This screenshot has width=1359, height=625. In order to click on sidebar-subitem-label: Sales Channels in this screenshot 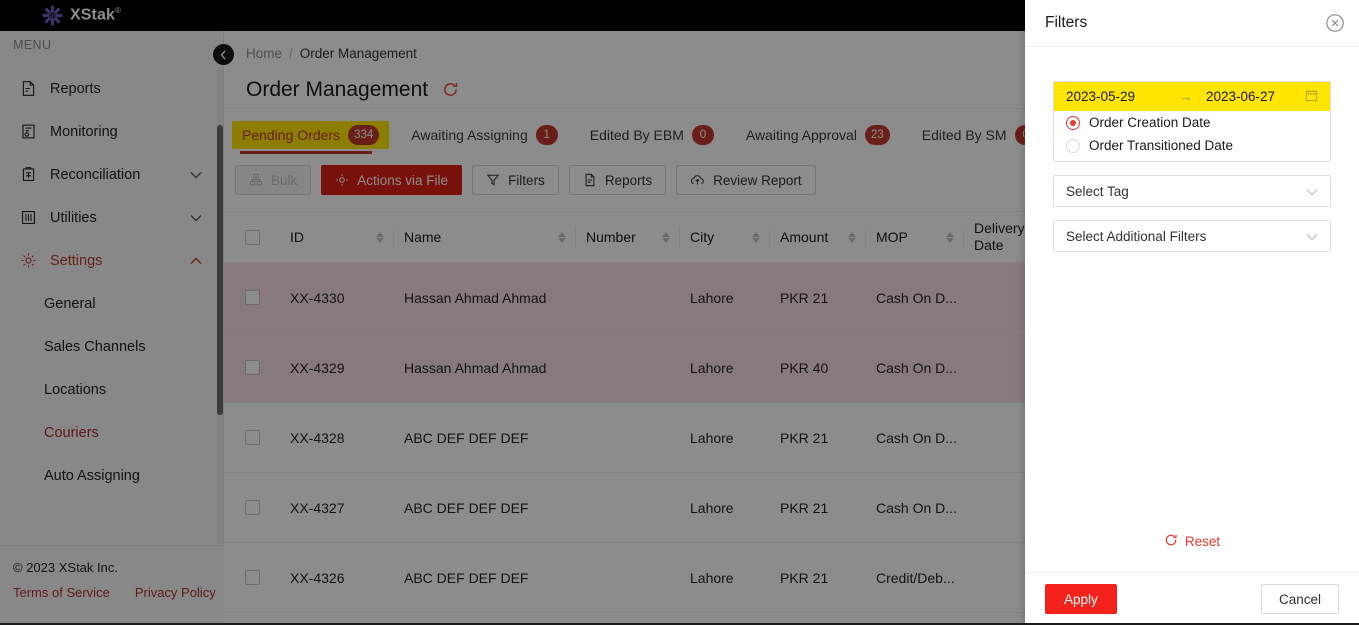, I will do `click(95, 346)`.